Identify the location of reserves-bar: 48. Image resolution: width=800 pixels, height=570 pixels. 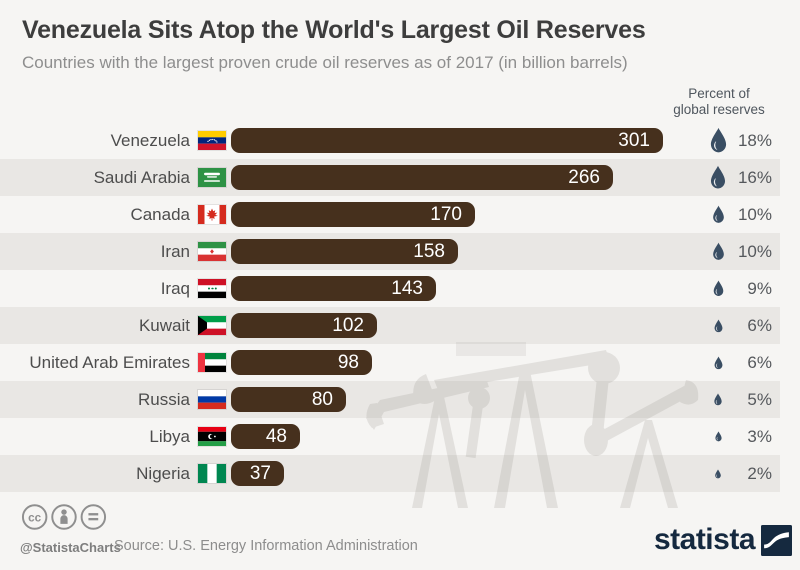
(265, 436).